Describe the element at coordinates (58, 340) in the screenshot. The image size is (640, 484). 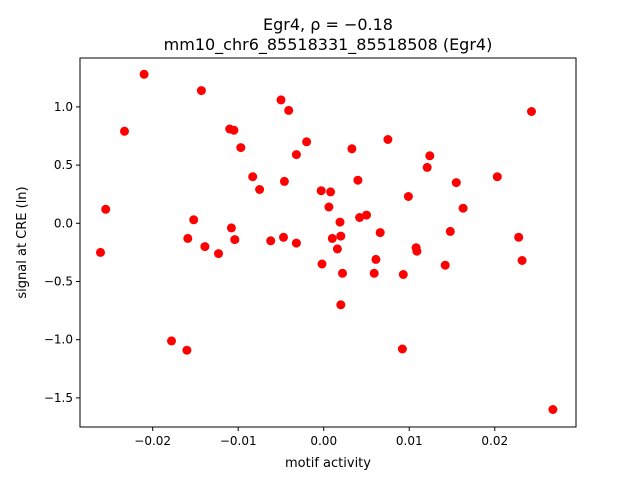
I see `y-tick-label: −1.0` at that location.